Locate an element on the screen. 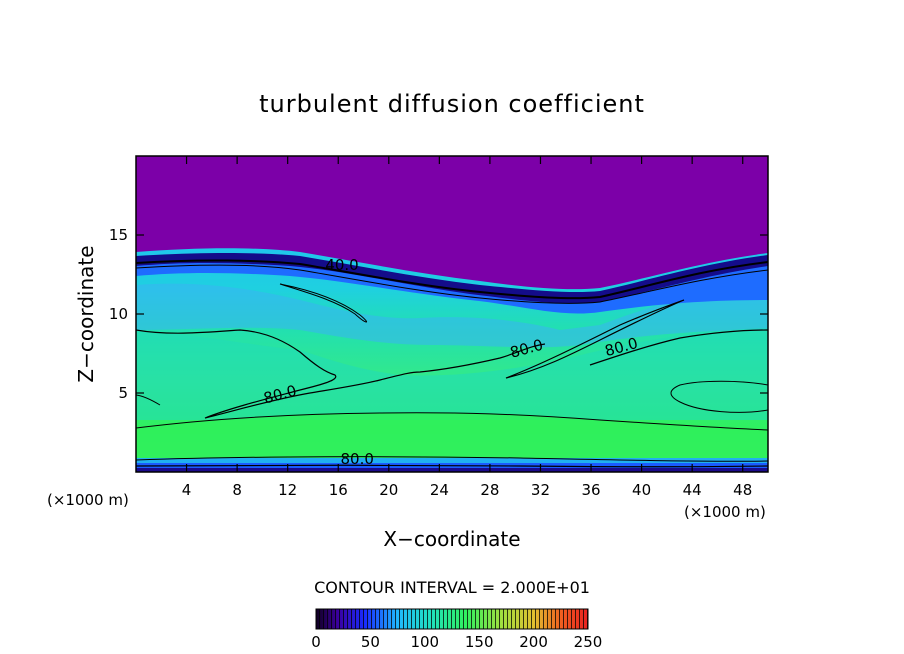 The width and height of the screenshot is (904, 654). contour-bottom-upper is located at coordinates (452, 459).